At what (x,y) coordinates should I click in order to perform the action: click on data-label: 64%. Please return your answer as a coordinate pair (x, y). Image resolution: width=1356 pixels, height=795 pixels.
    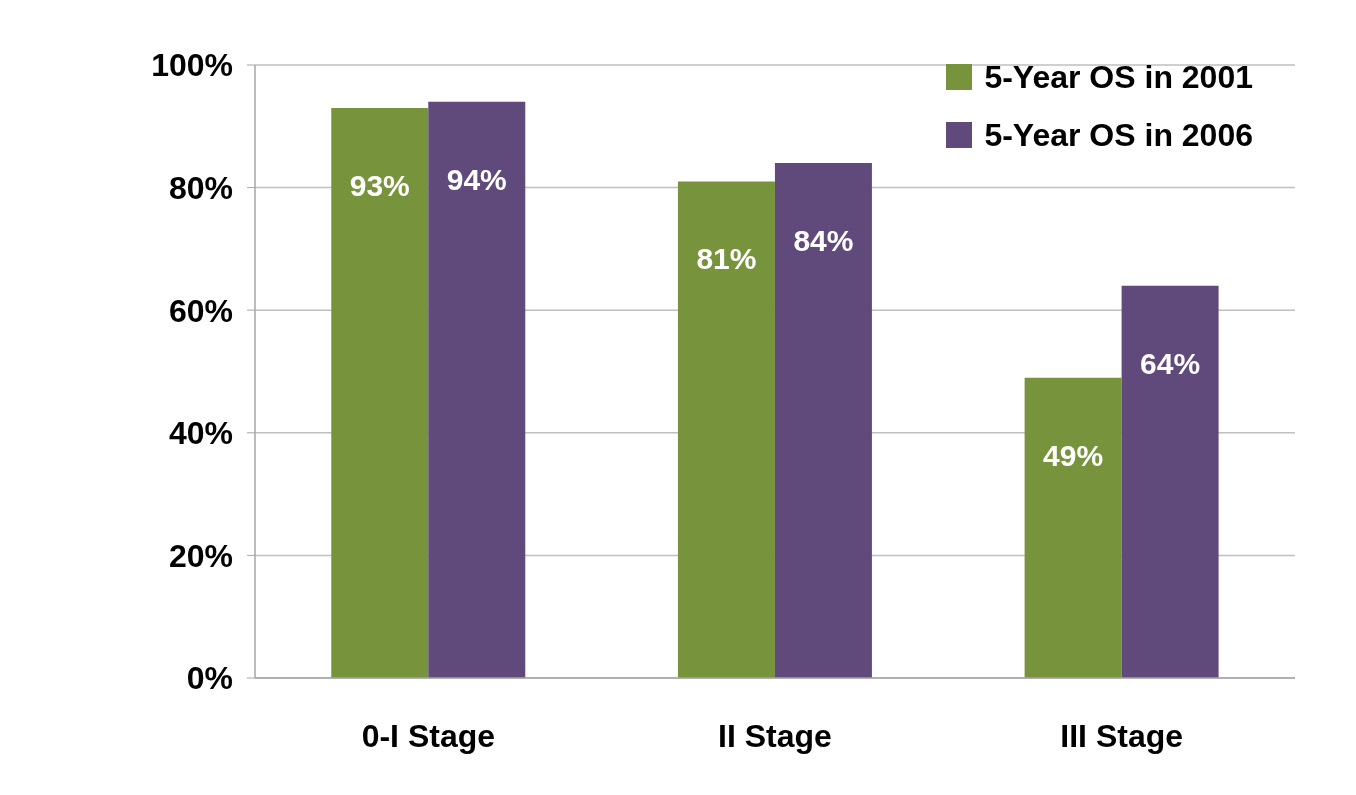
    Looking at the image, I should click on (1170, 363).